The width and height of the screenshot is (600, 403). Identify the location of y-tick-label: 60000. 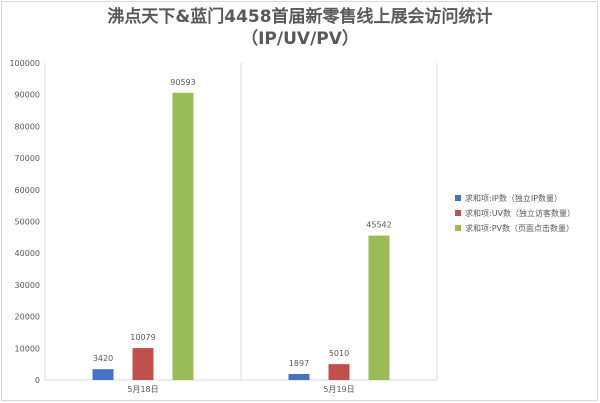
(27, 190).